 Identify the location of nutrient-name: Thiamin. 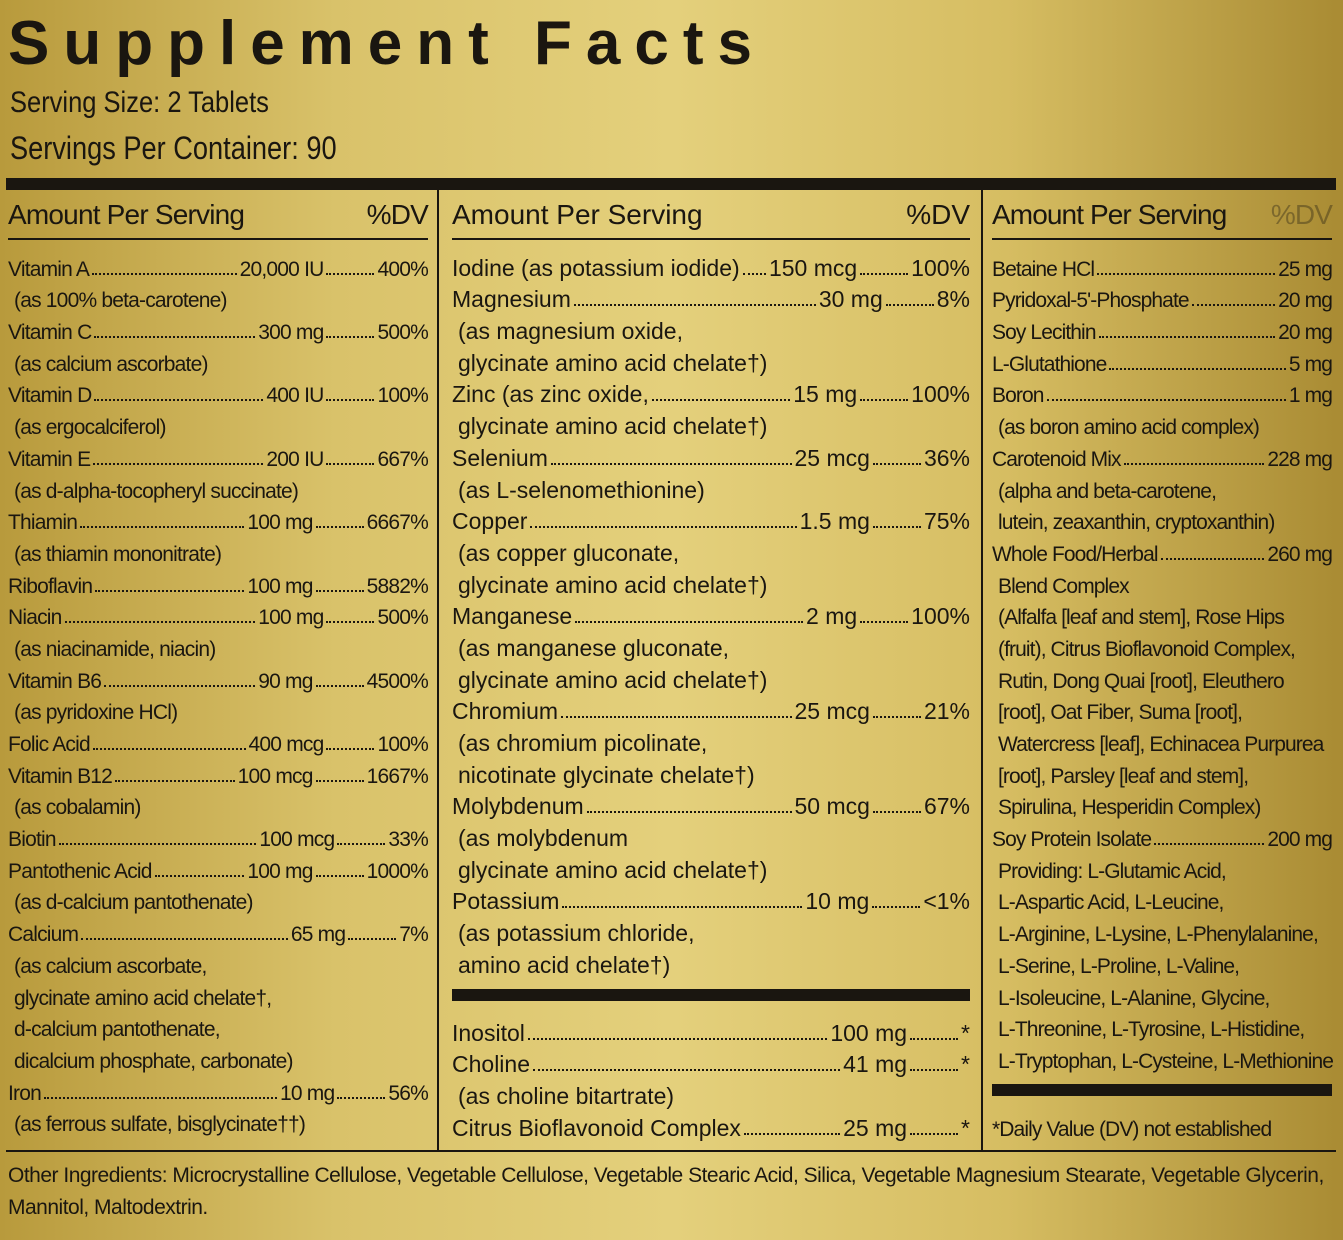
(43, 523).